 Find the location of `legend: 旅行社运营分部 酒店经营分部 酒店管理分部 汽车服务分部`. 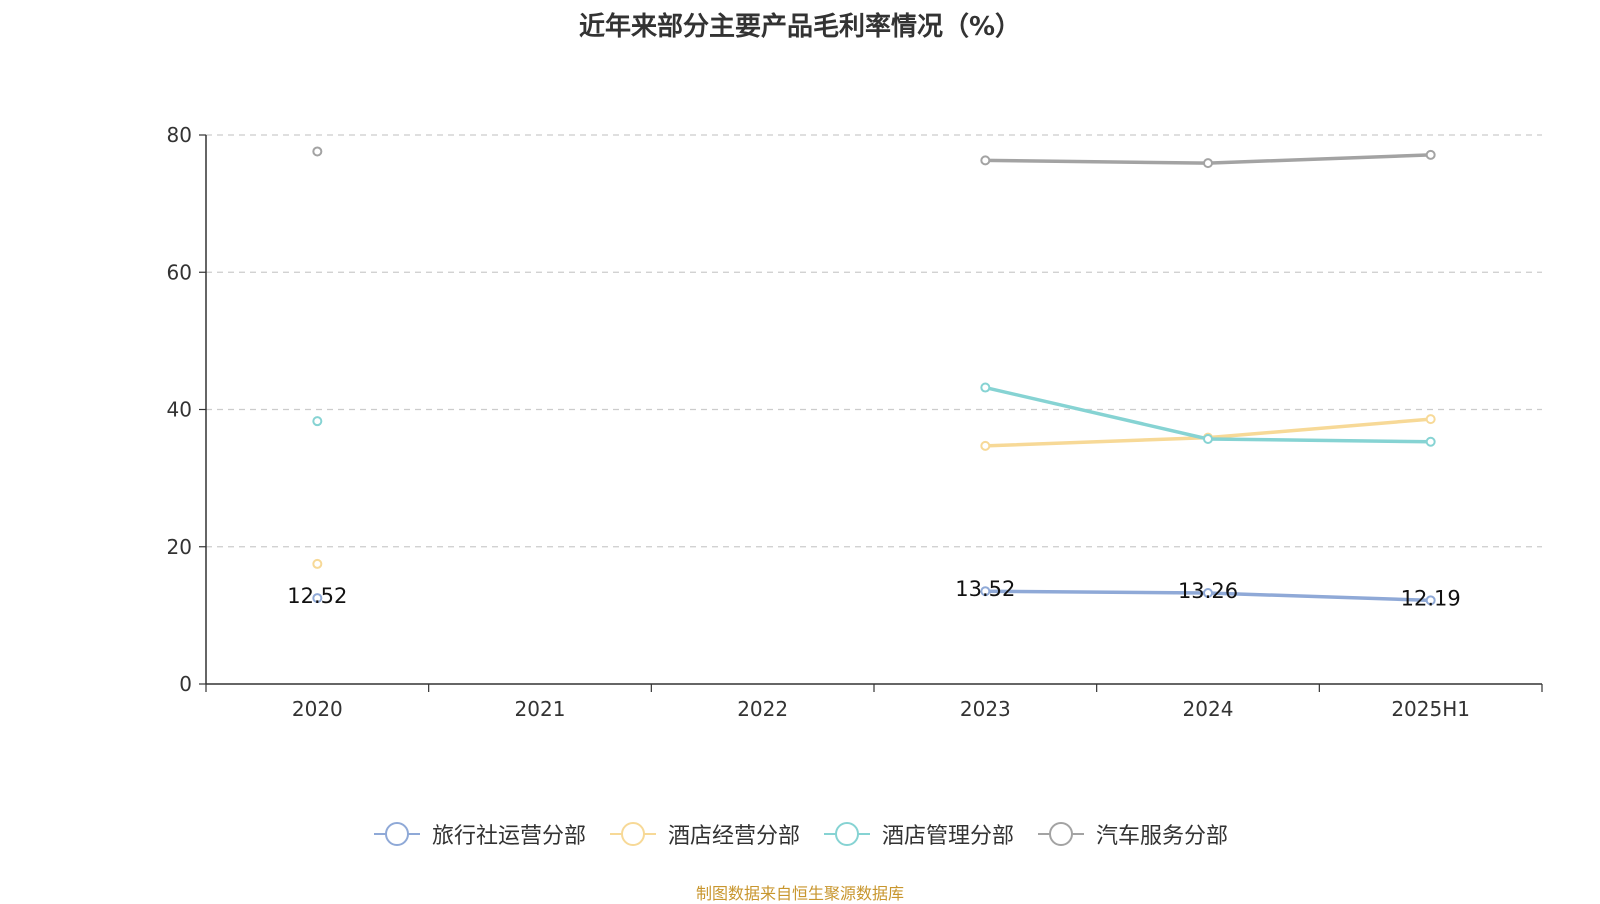

legend: 旅行社运营分部 酒店经营分部 酒店管理分部 汽车服务分部 is located at coordinates (800, 834).